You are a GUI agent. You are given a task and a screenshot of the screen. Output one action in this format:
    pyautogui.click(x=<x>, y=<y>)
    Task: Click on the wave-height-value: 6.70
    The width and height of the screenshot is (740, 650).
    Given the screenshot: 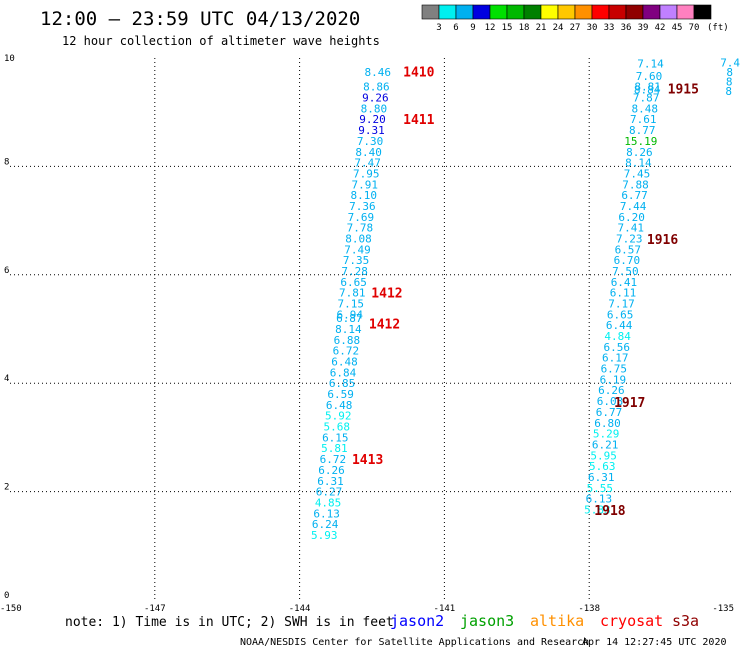 What is the action you would take?
    pyautogui.click(x=627, y=260)
    